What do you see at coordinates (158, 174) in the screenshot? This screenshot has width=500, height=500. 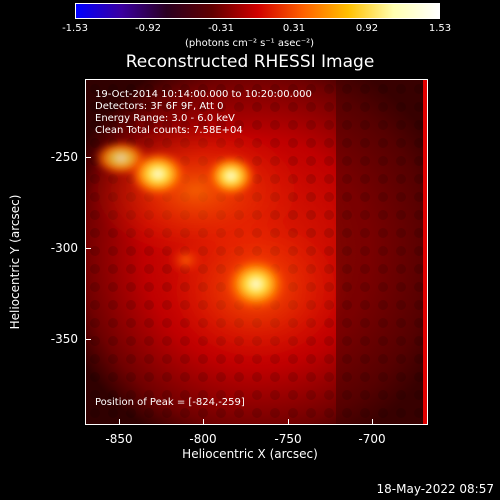 I see `source-blob-peak` at bounding box center [158, 174].